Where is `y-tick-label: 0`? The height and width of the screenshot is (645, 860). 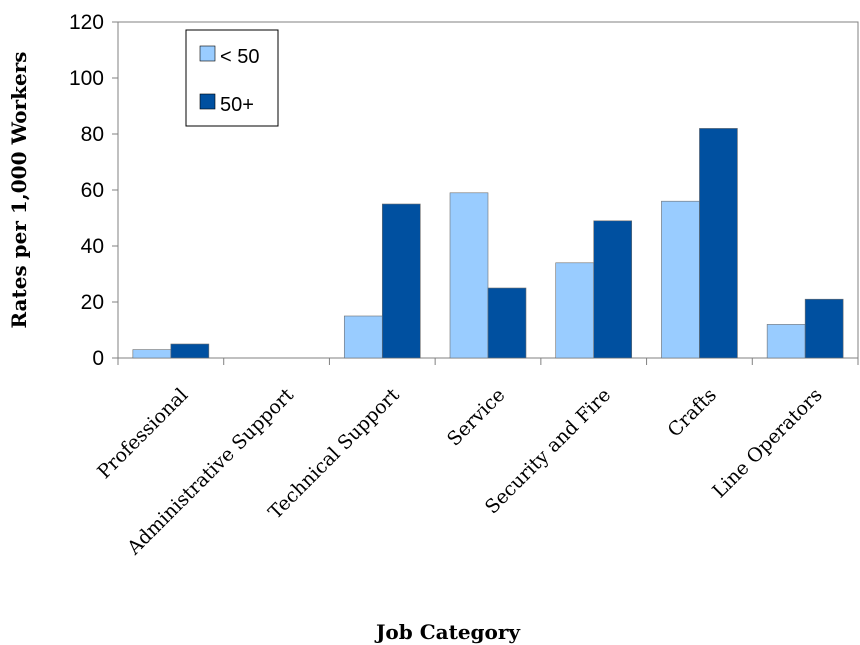
y-tick-label: 0 is located at coordinates (98, 358).